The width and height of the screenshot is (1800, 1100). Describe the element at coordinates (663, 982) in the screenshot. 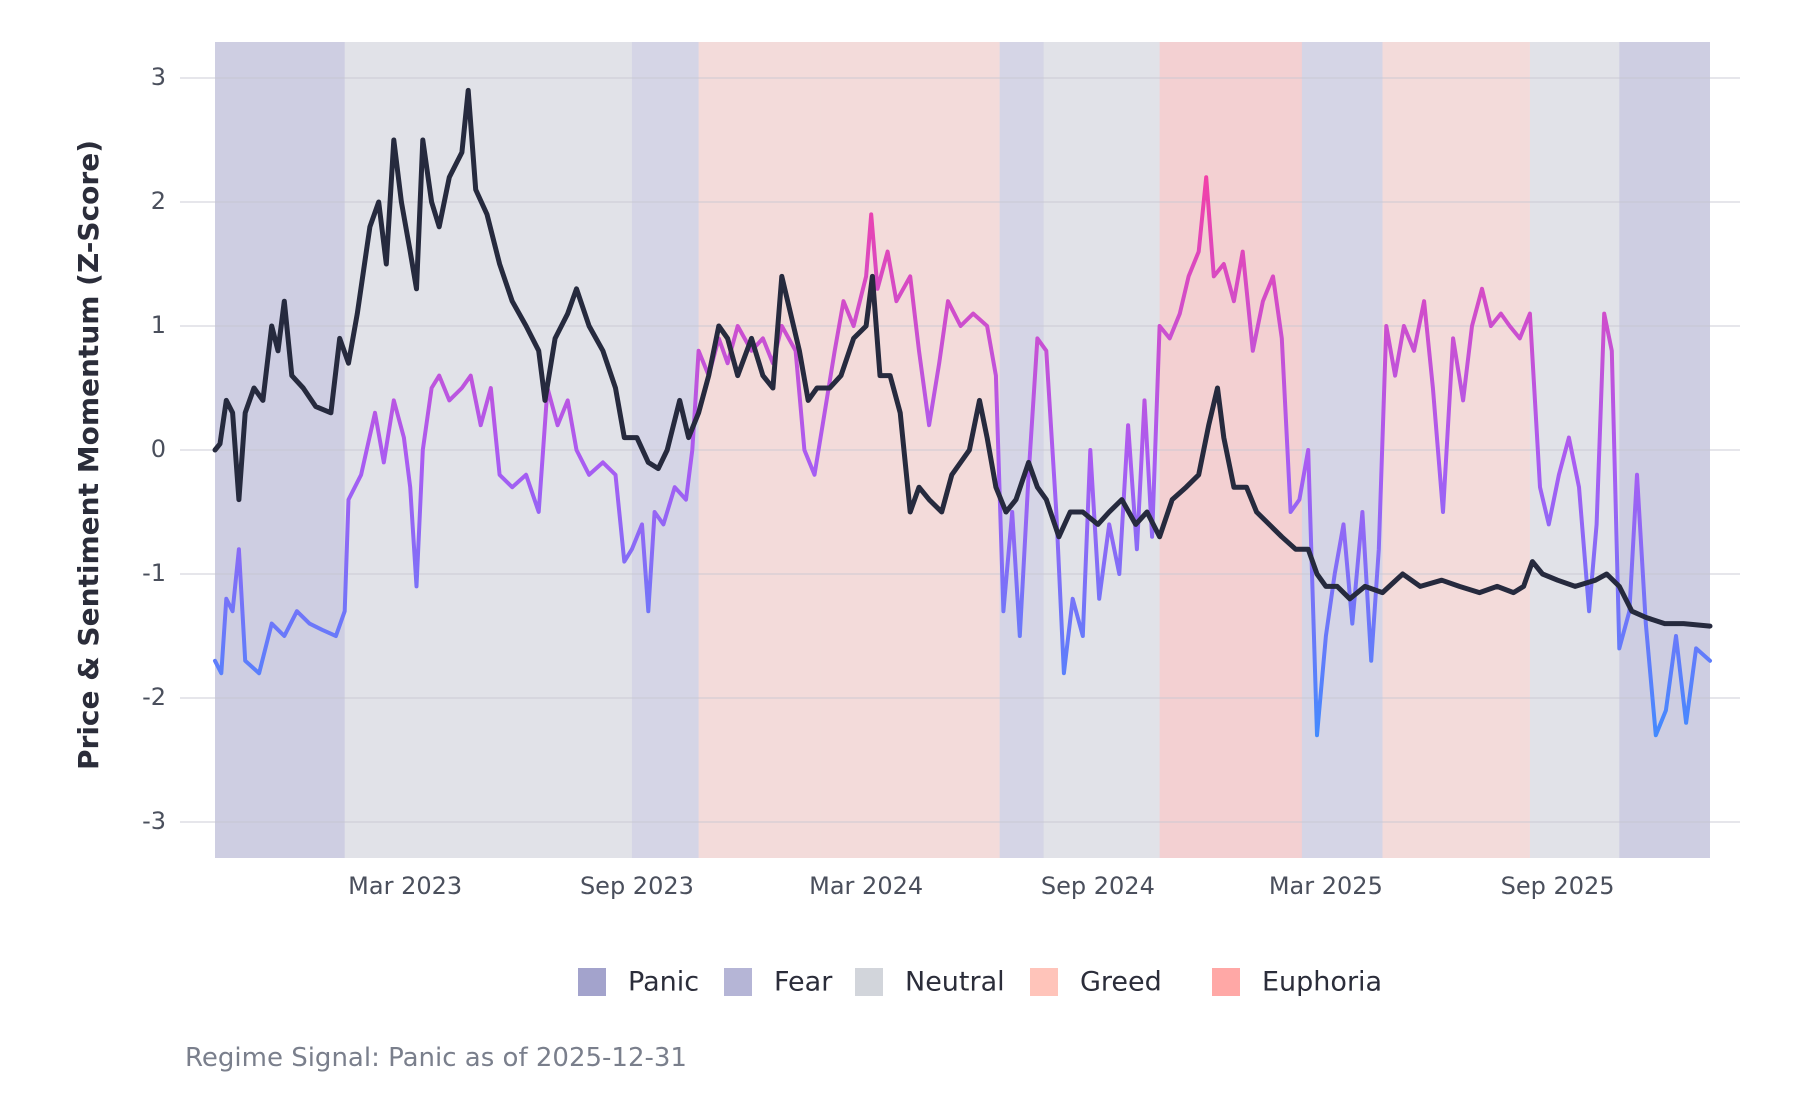

I see `legend-label-panic: Panic` at that location.